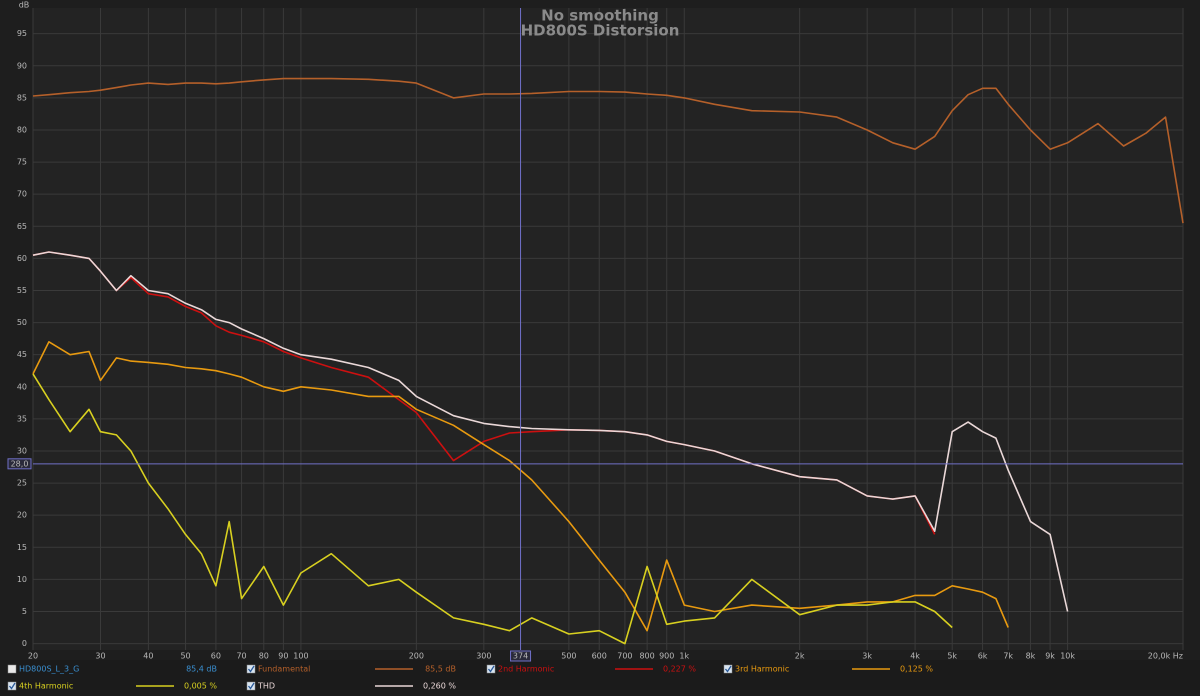 Image resolution: width=1200 pixels, height=696 pixels. What do you see at coordinates (284, 669) in the screenshot?
I see `legend-name: Fundamental` at bounding box center [284, 669].